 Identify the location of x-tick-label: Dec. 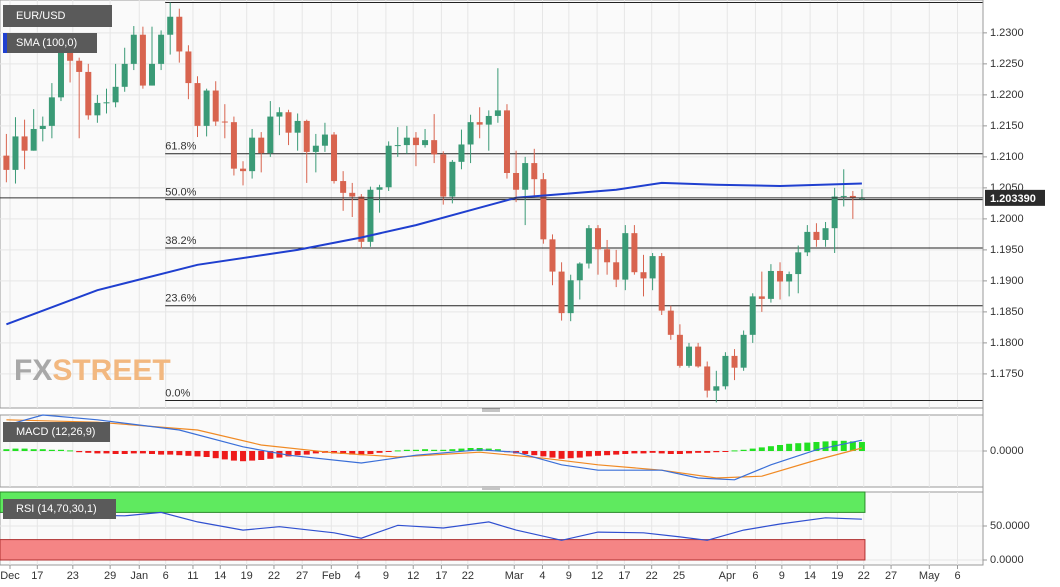
(10, 576).